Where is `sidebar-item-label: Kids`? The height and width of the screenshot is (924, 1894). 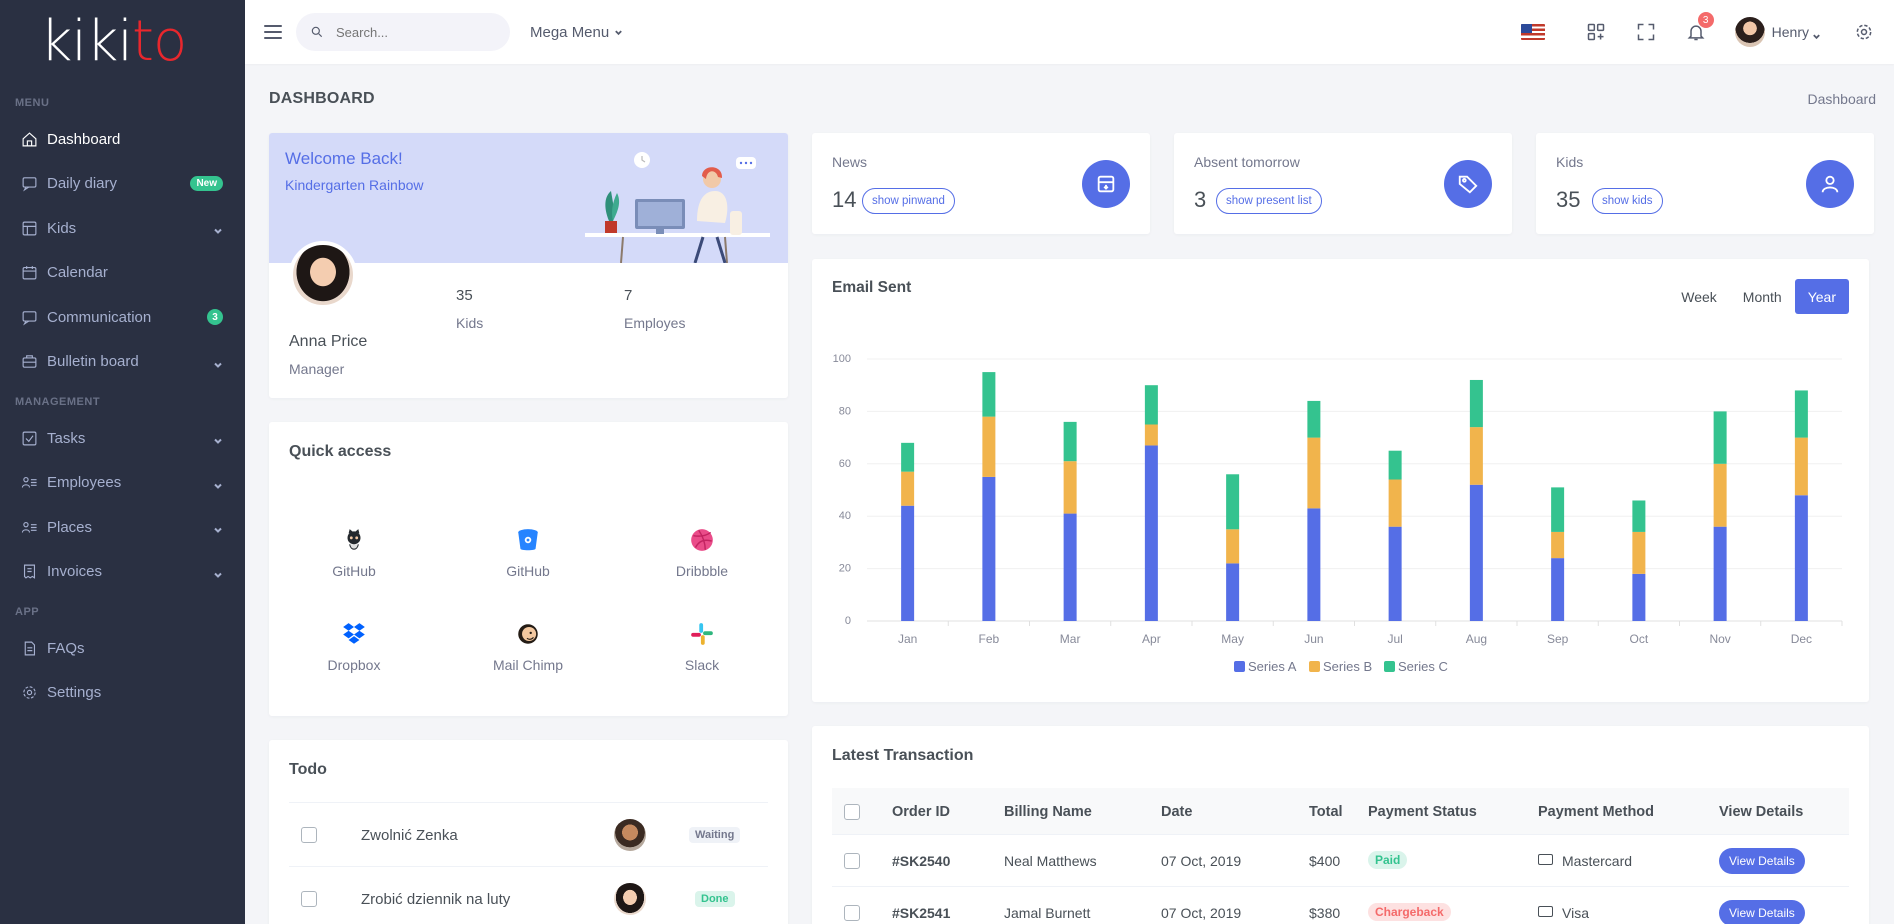 sidebar-item-label: Kids is located at coordinates (62, 228).